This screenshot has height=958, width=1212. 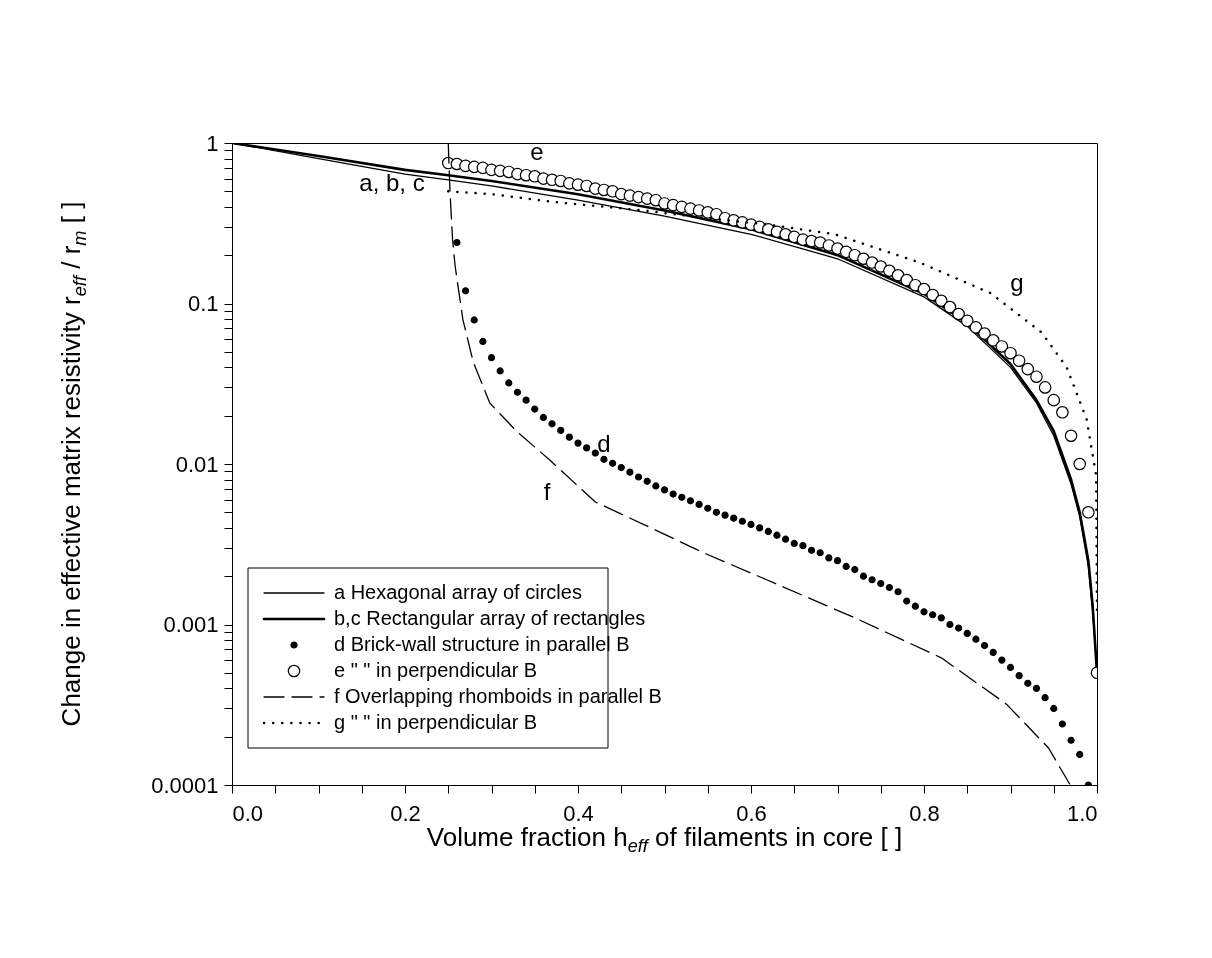 I want to click on x-tick-label: 0.2, so click(x=405, y=813).